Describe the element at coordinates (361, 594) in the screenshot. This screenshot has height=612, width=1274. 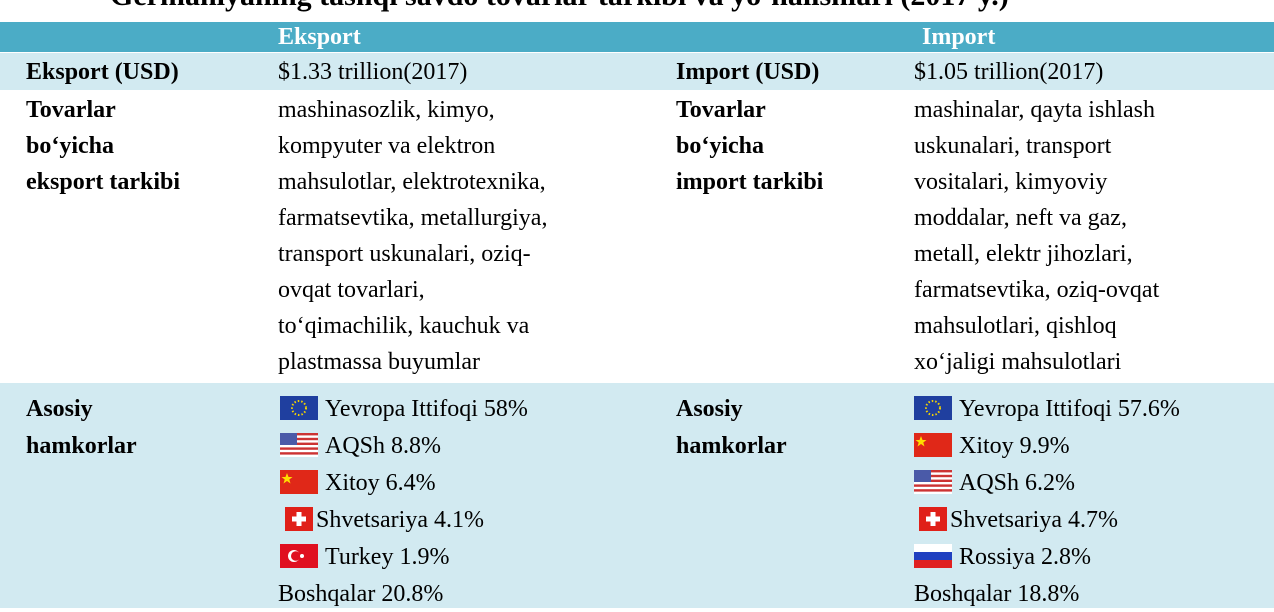
I see `cell-text: Boshqalar 20.8%` at that location.